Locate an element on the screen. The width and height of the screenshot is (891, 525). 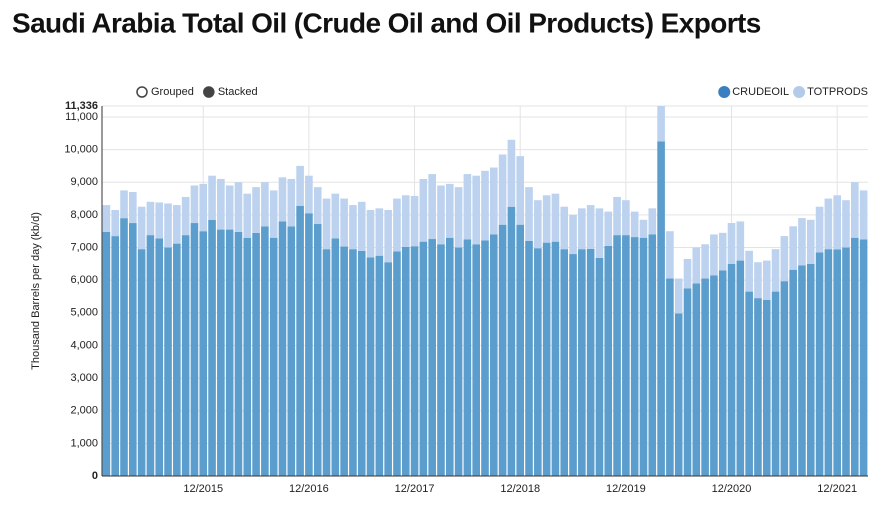
mode-label: Stacked is located at coordinates (238, 92).